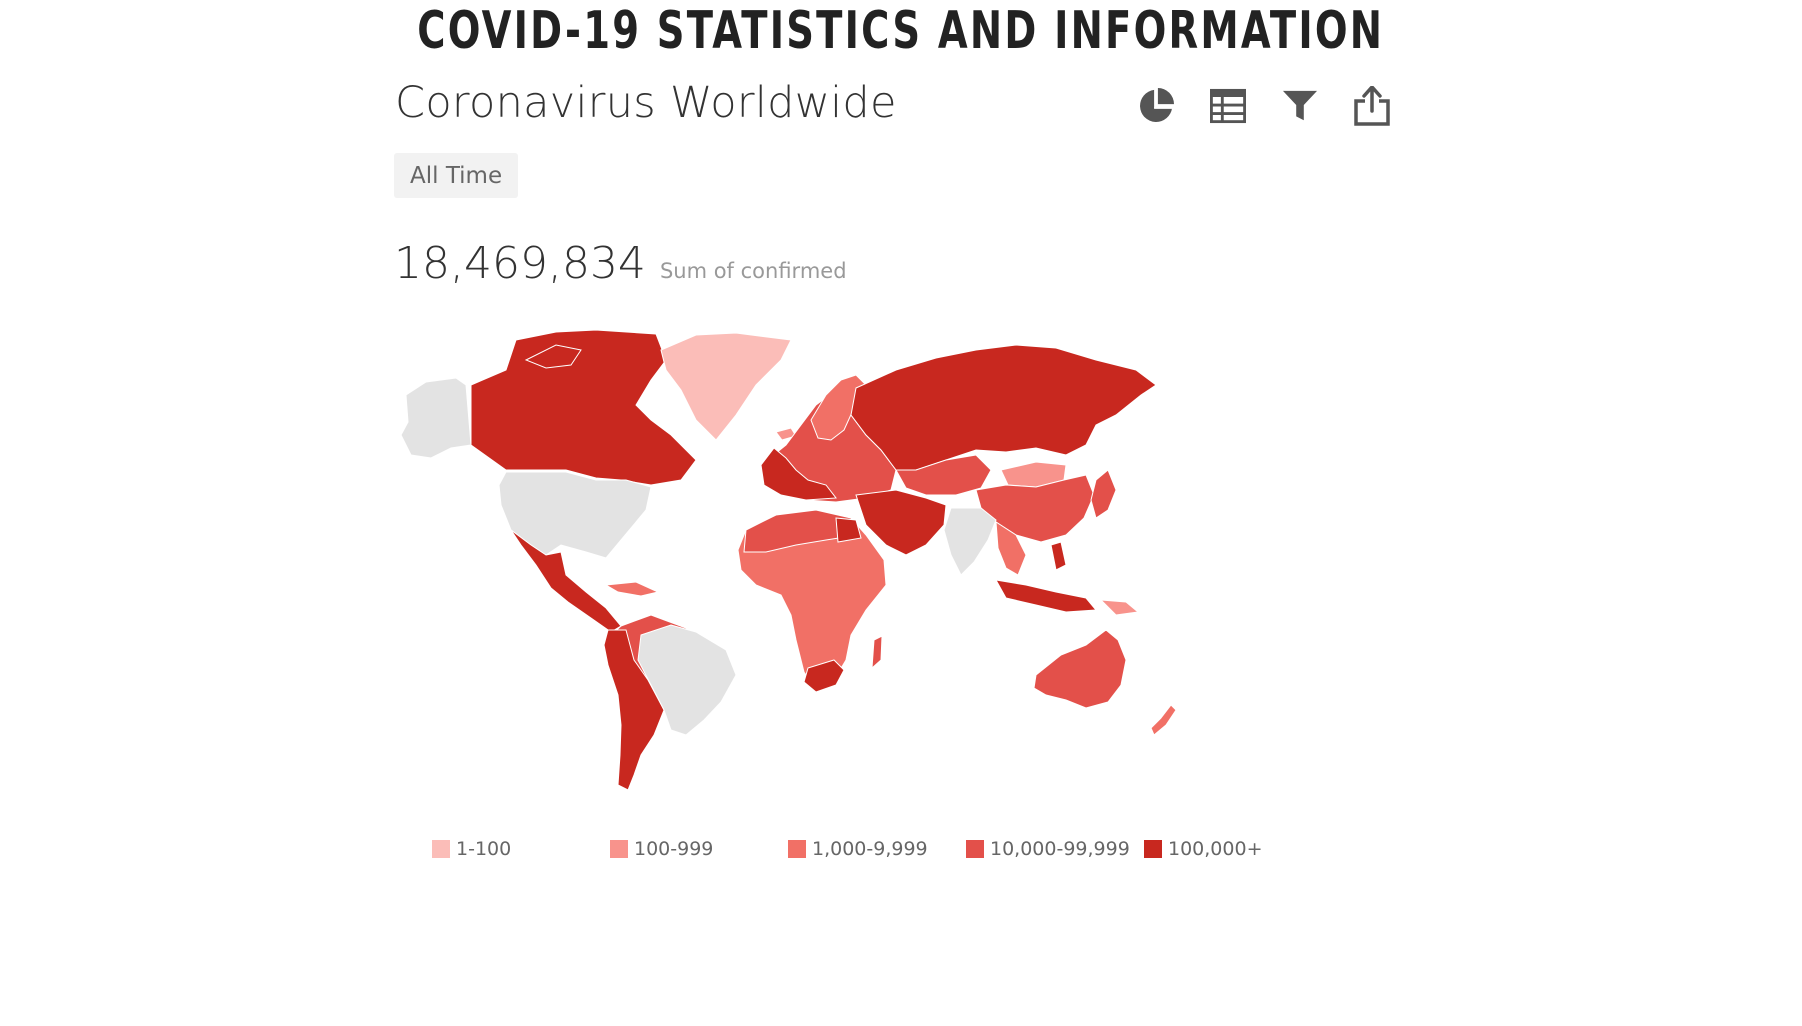 The image size is (1802, 1026). What do you see at coordinates (632, 589) in the screenshot?
I see `region-caribbean` at bounding box center [632, 589].